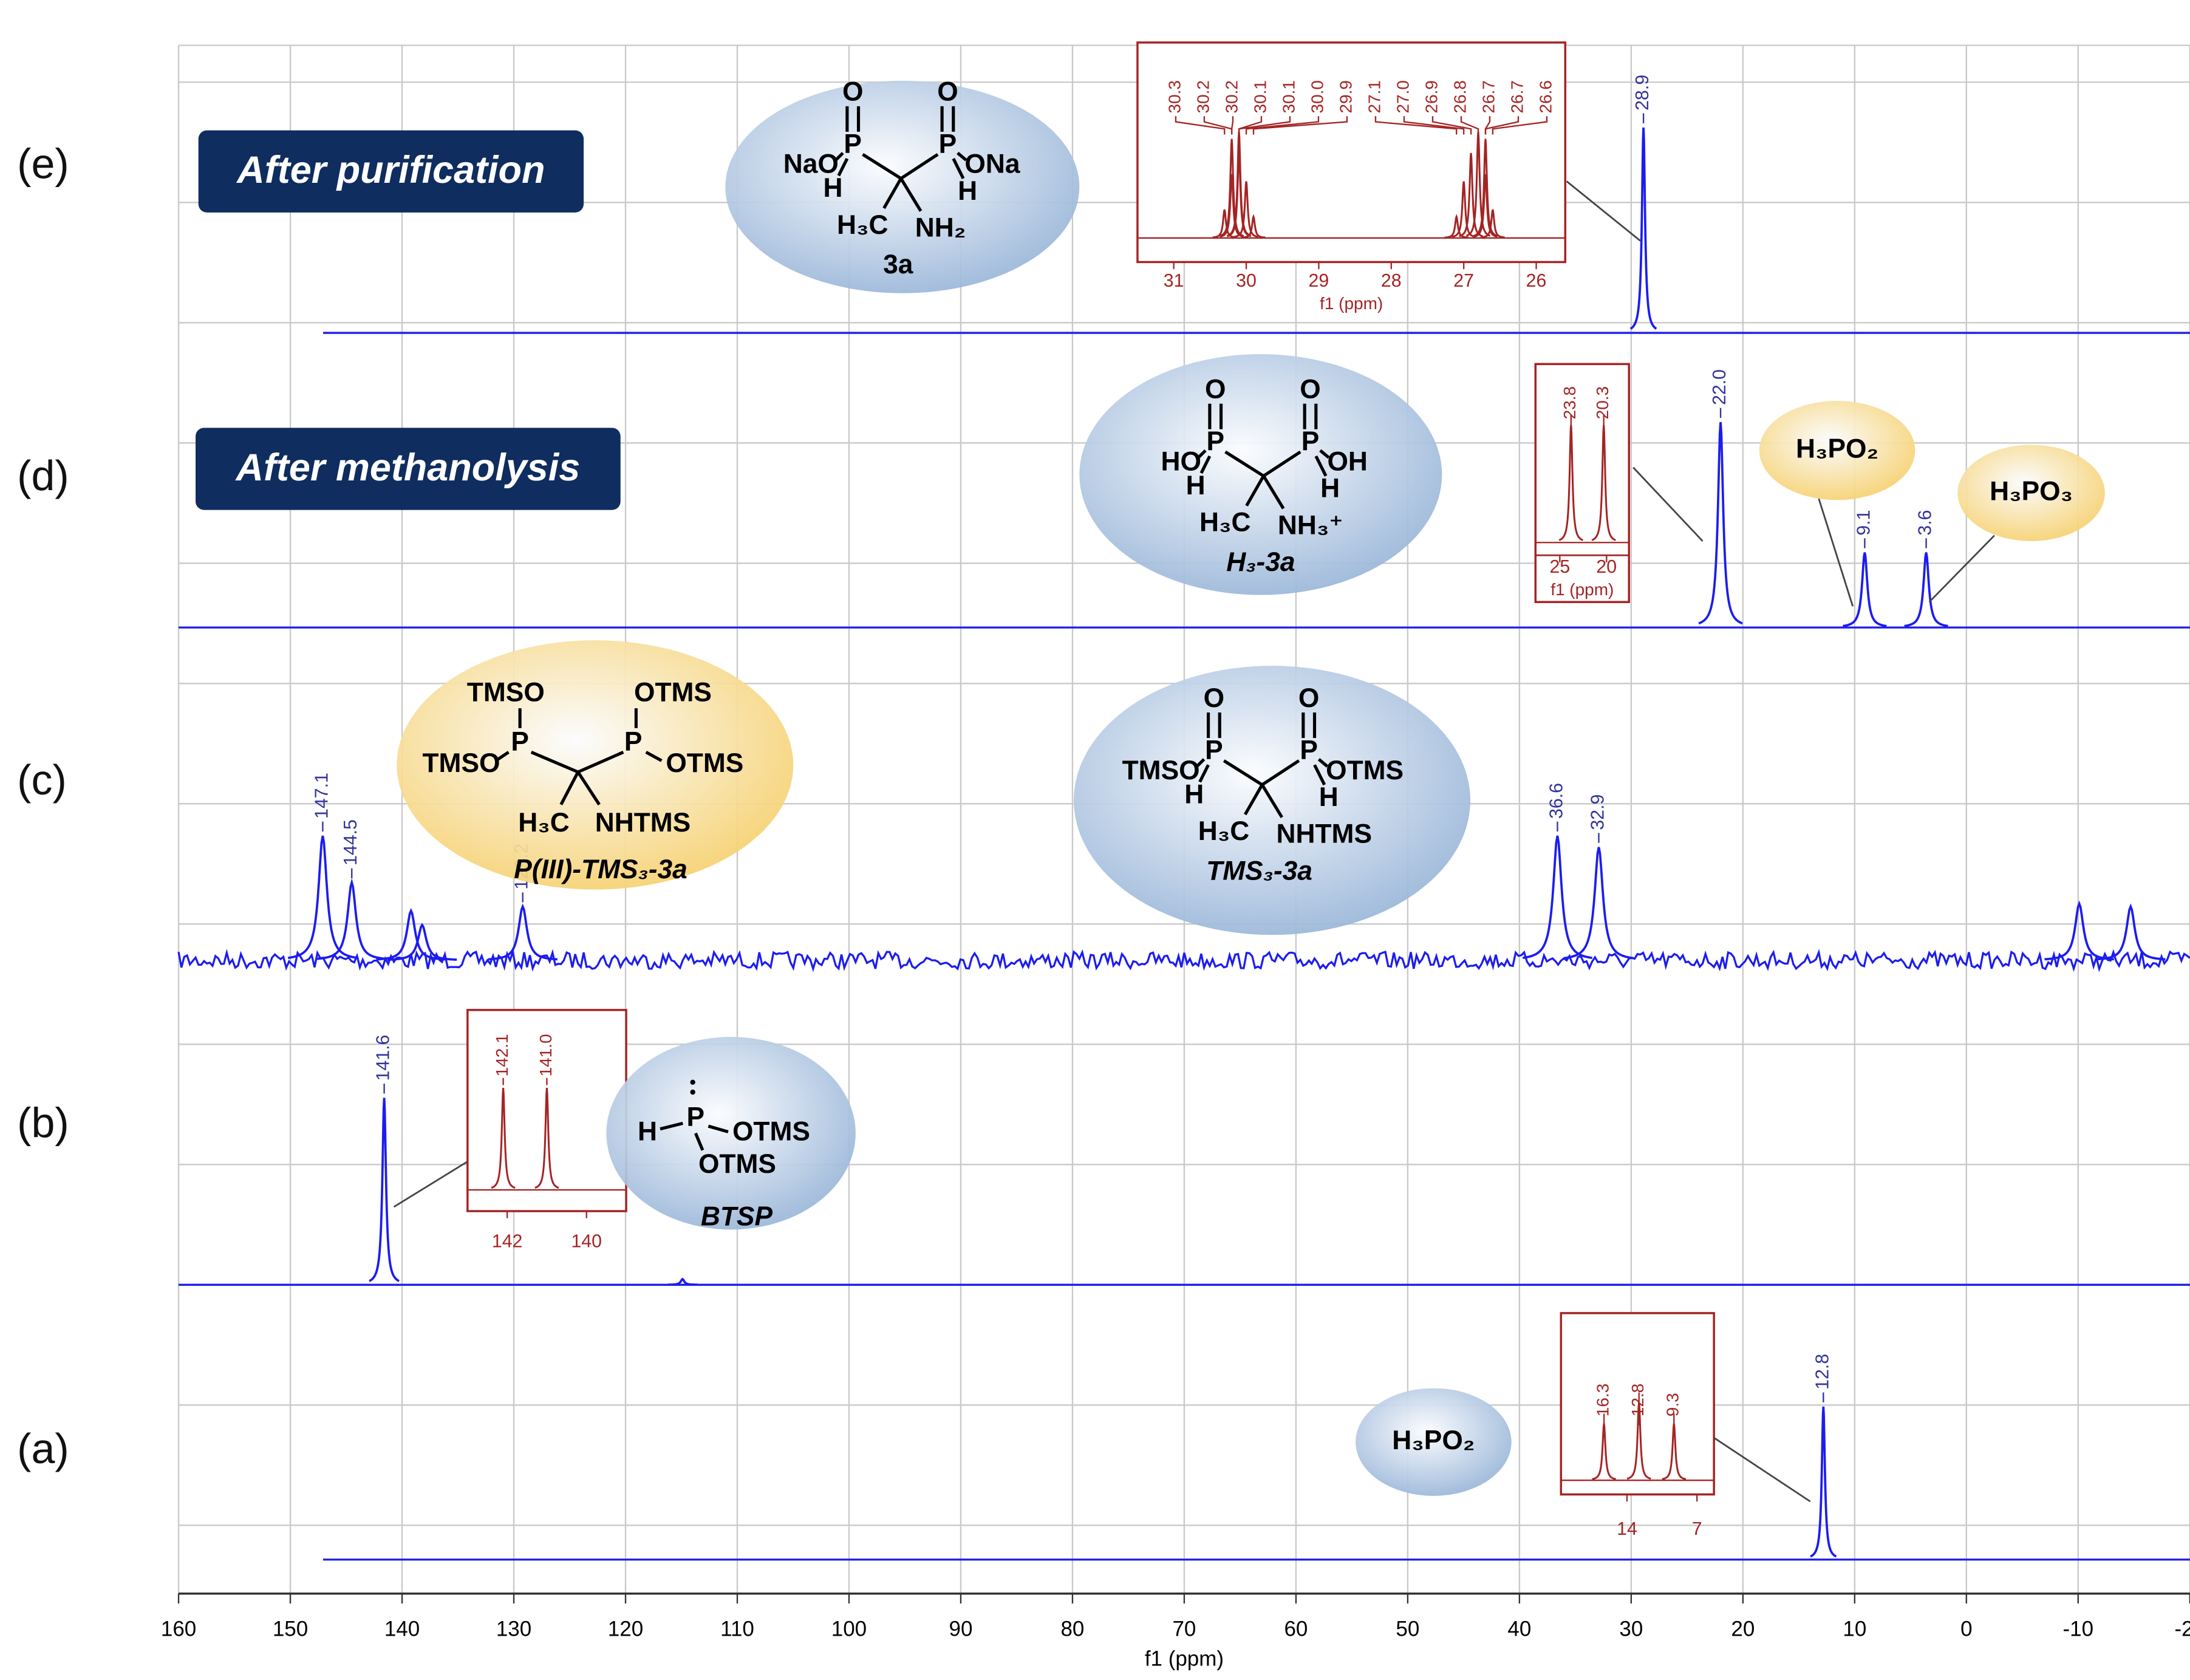 The height and width of the screenshot is (1680, 2190). Describe the element at coordinates (1183, 960) in the screenshot. I see `baseline` at that location.